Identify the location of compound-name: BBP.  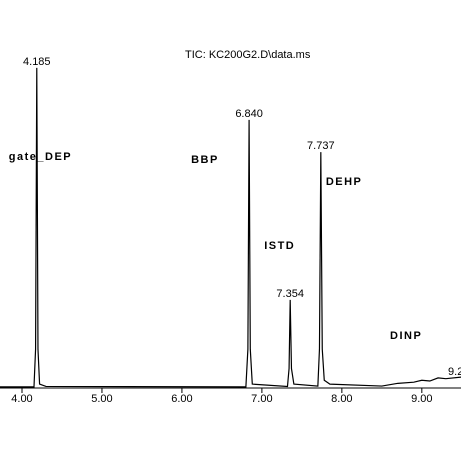
(205, 160).